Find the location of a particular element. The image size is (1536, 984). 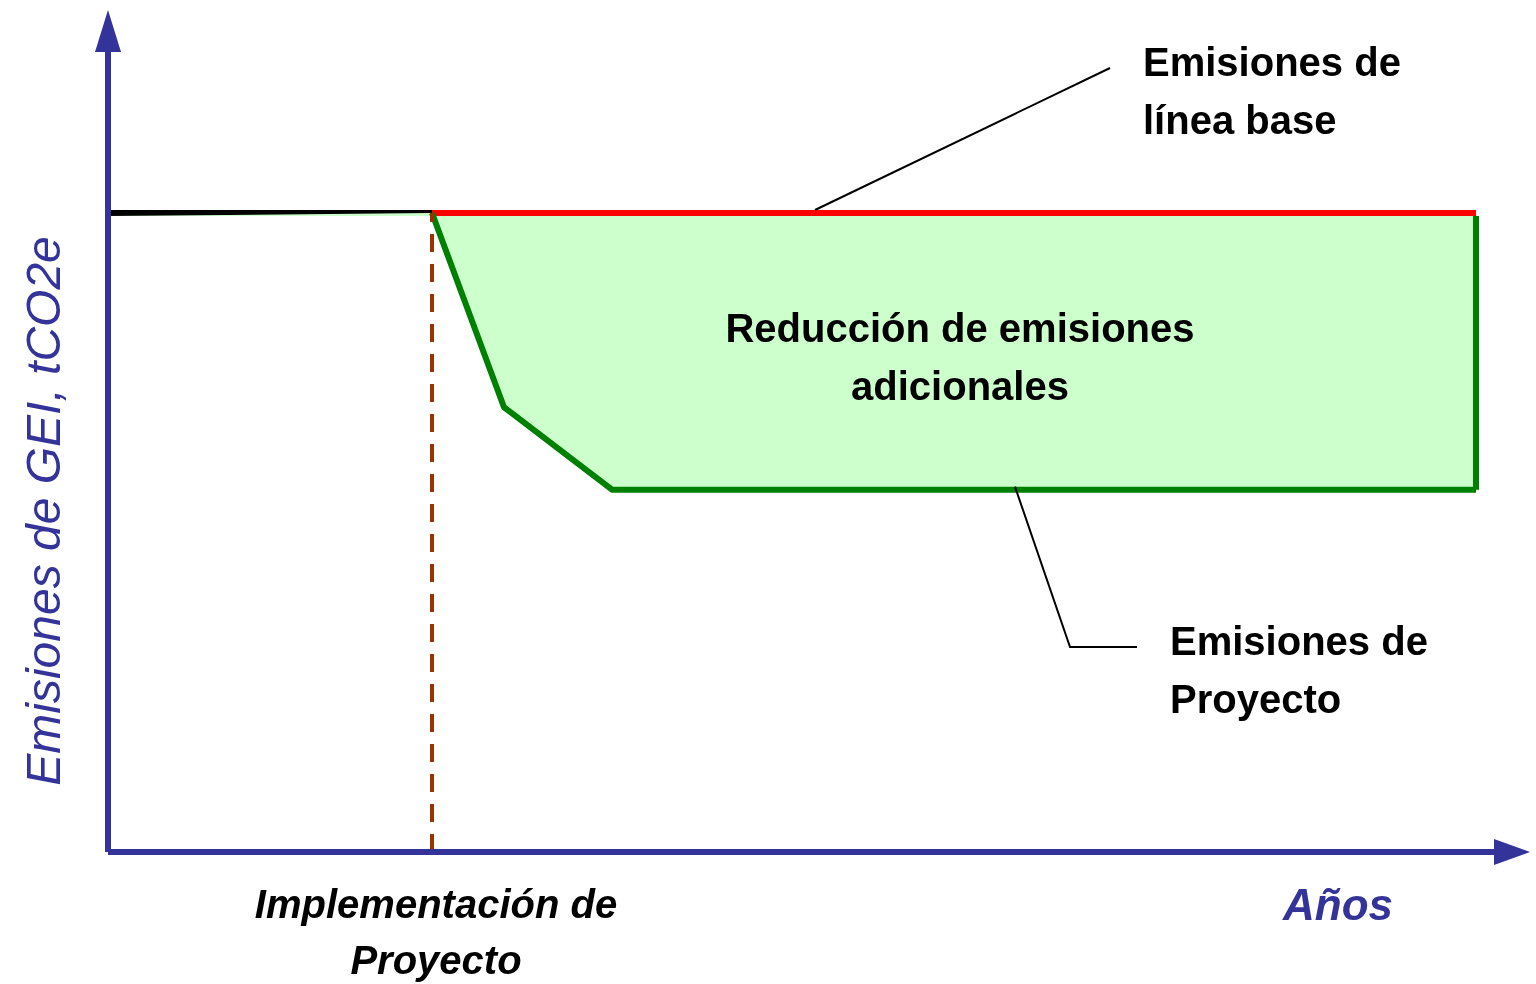

x-axis-title: Años is located at coordinates (1337, 904).